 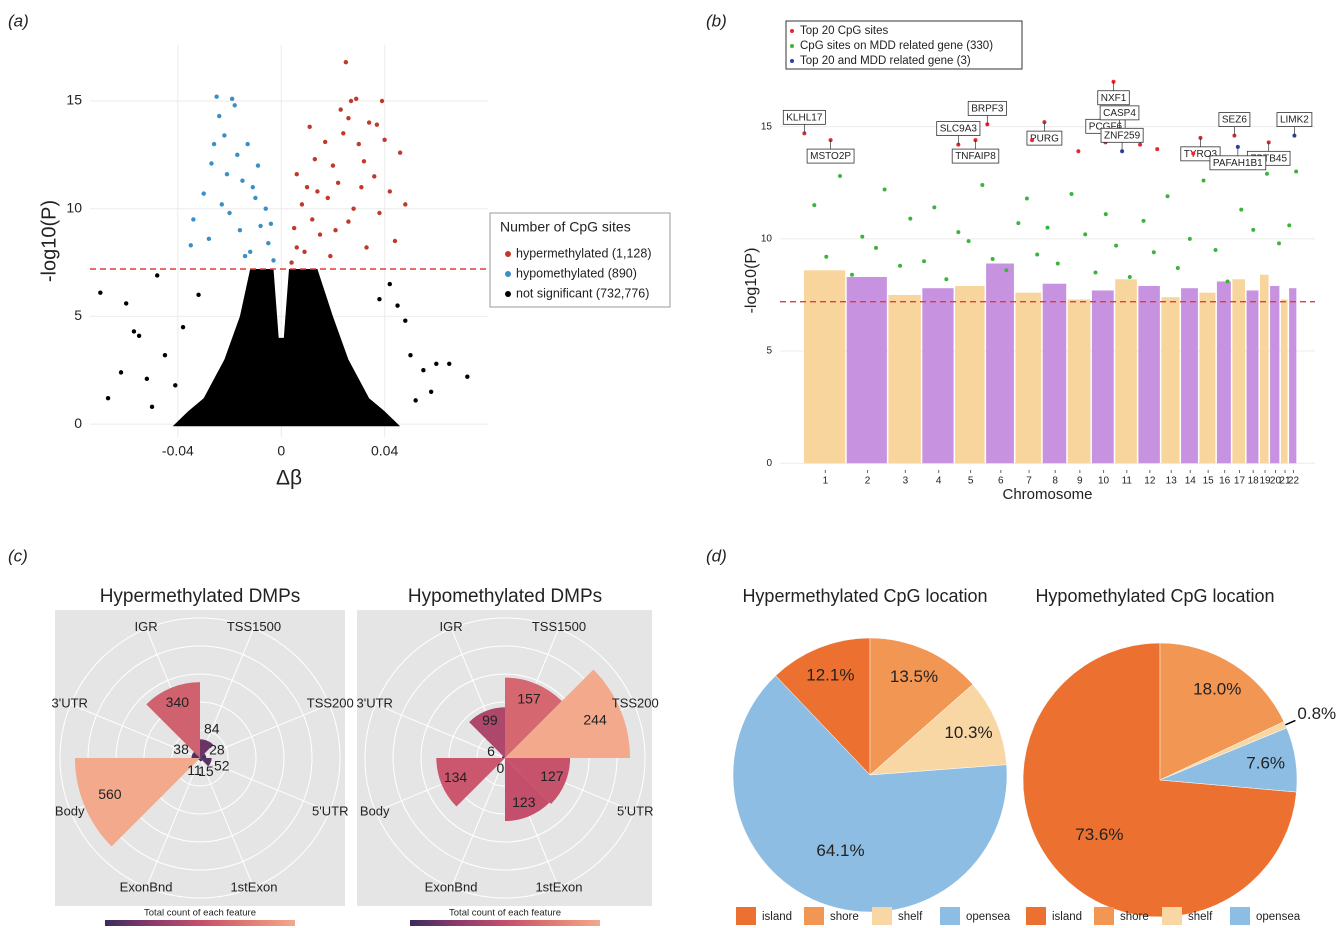 What do you see at coordinates (582, 293) in the screenshot?
I see `legend-label: not significant (732,776)` at bounding box center [582, 293].